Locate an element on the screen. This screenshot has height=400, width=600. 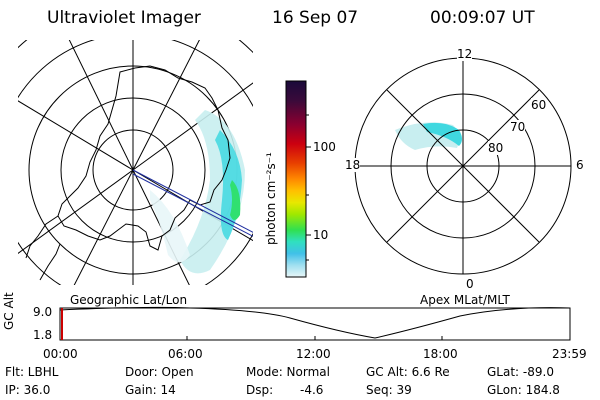
seq-info: Seq: 39 is located at coordinates (389, 390).